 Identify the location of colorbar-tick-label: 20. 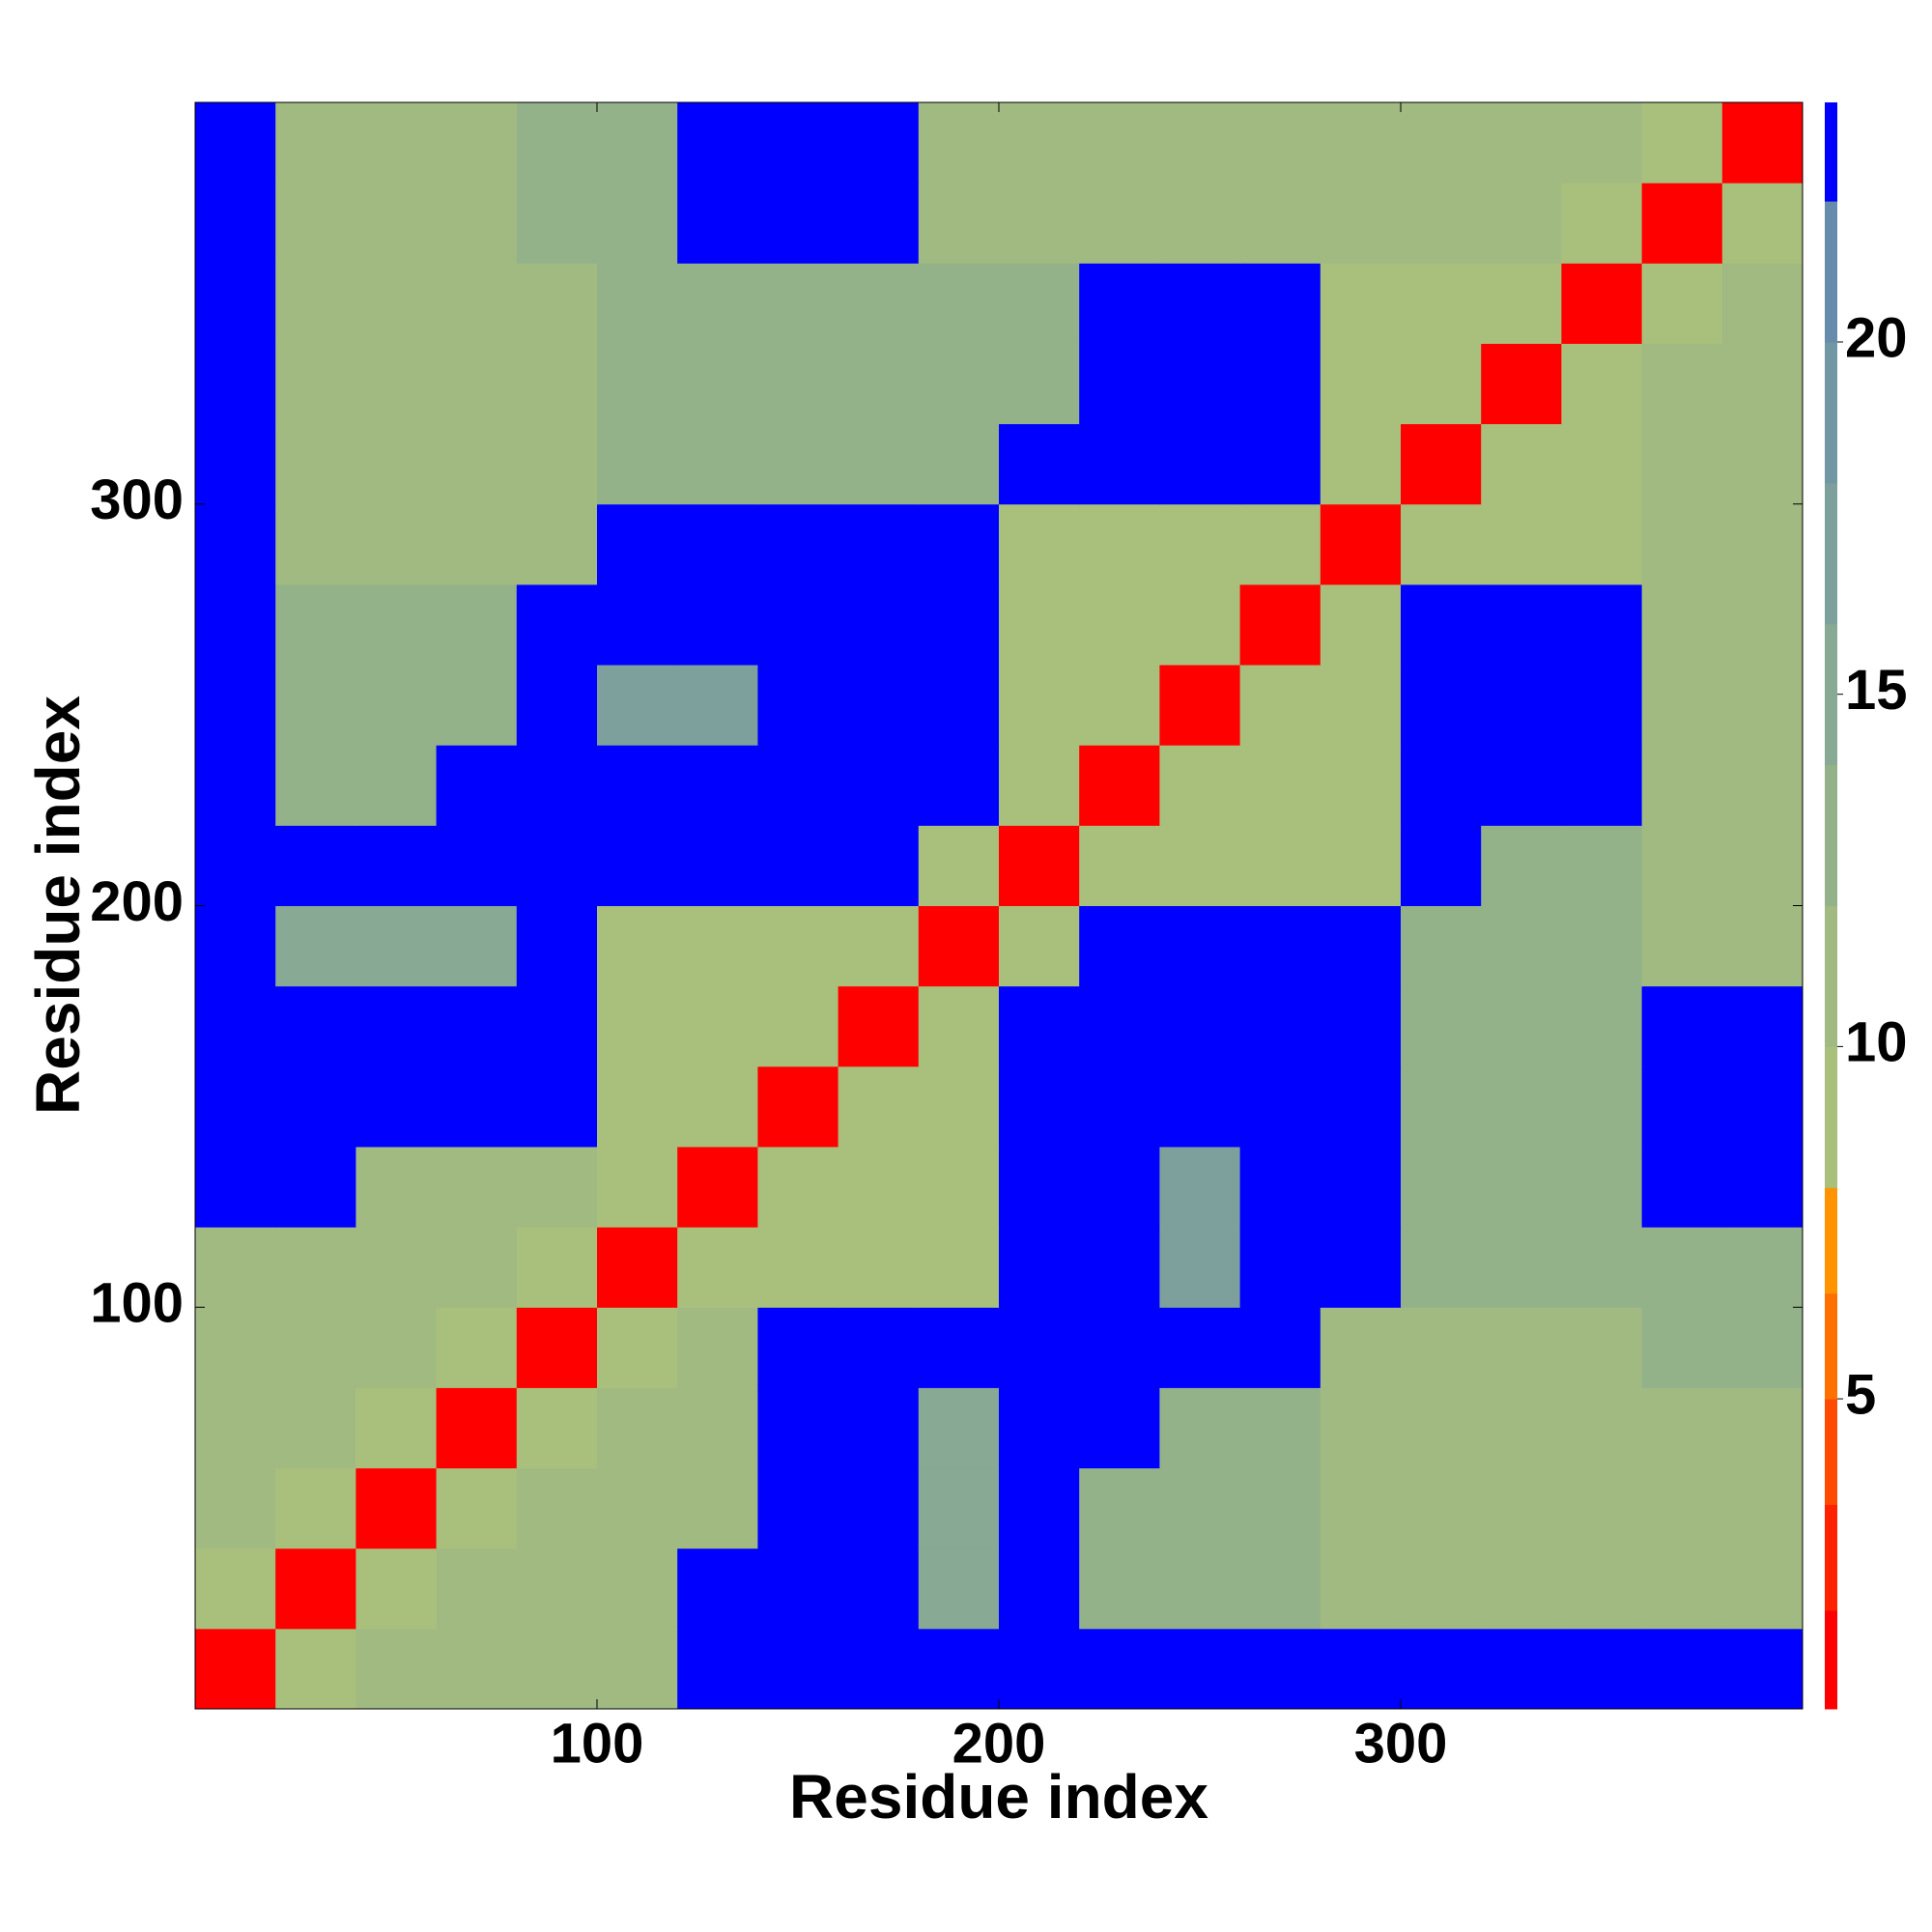
(1876, 337).